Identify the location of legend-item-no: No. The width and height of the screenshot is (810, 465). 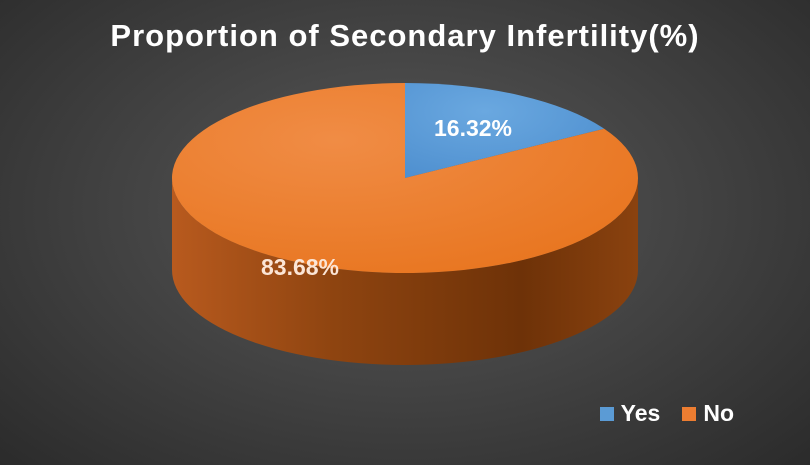
(708, 413).